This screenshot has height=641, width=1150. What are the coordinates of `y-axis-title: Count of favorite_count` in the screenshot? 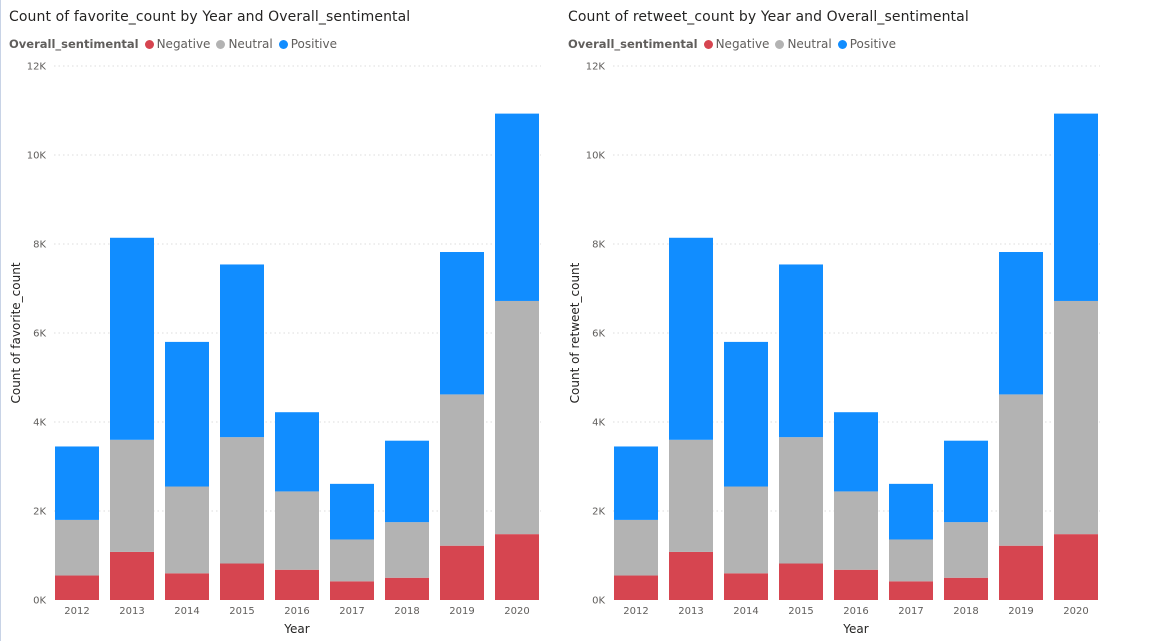 It's located at (16, 332).